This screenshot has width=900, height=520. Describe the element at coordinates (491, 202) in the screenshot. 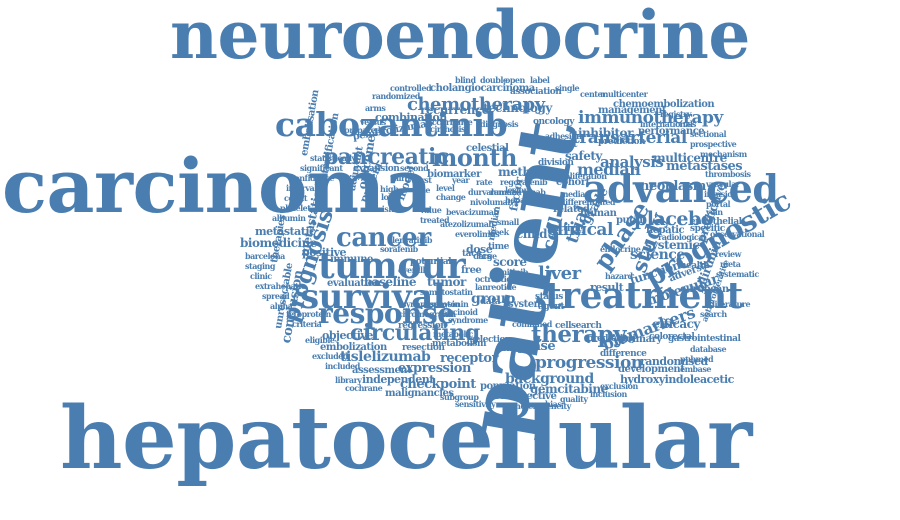

I see `word-nivolumab: nivolumab` at that location.